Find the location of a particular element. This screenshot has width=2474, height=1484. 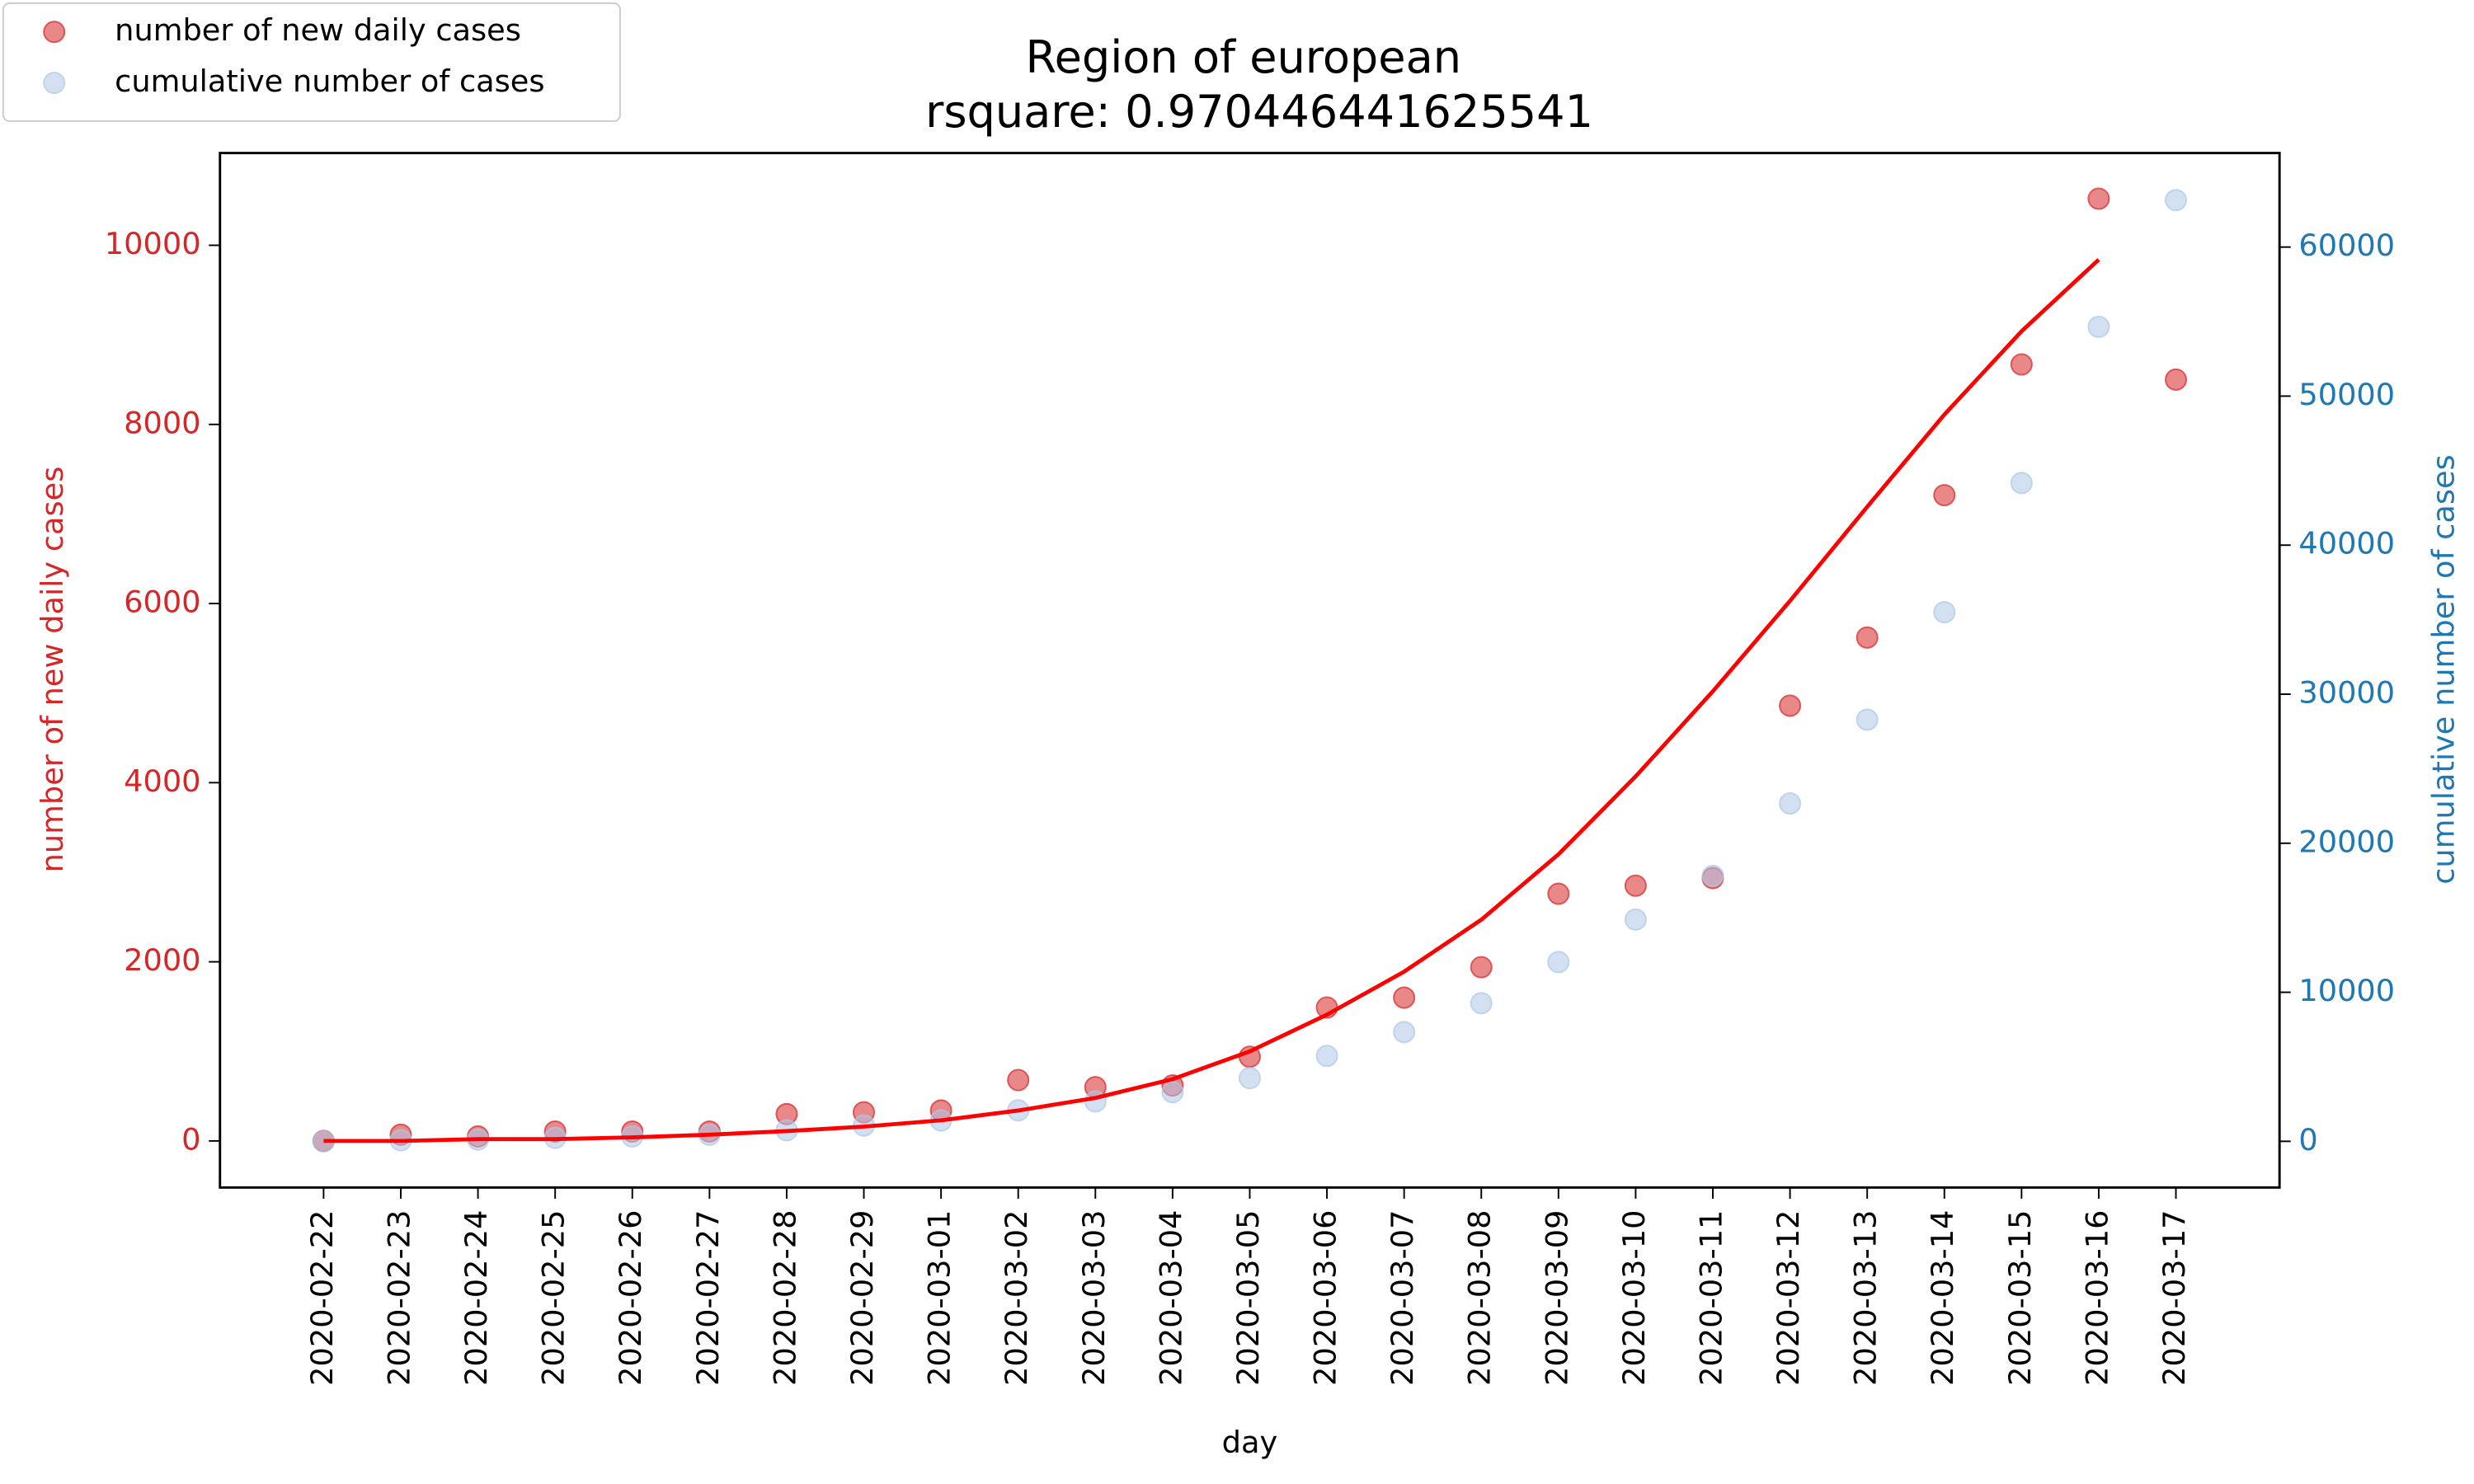

y2-tick-label: 40000 is located at coordinates (2346, 543).